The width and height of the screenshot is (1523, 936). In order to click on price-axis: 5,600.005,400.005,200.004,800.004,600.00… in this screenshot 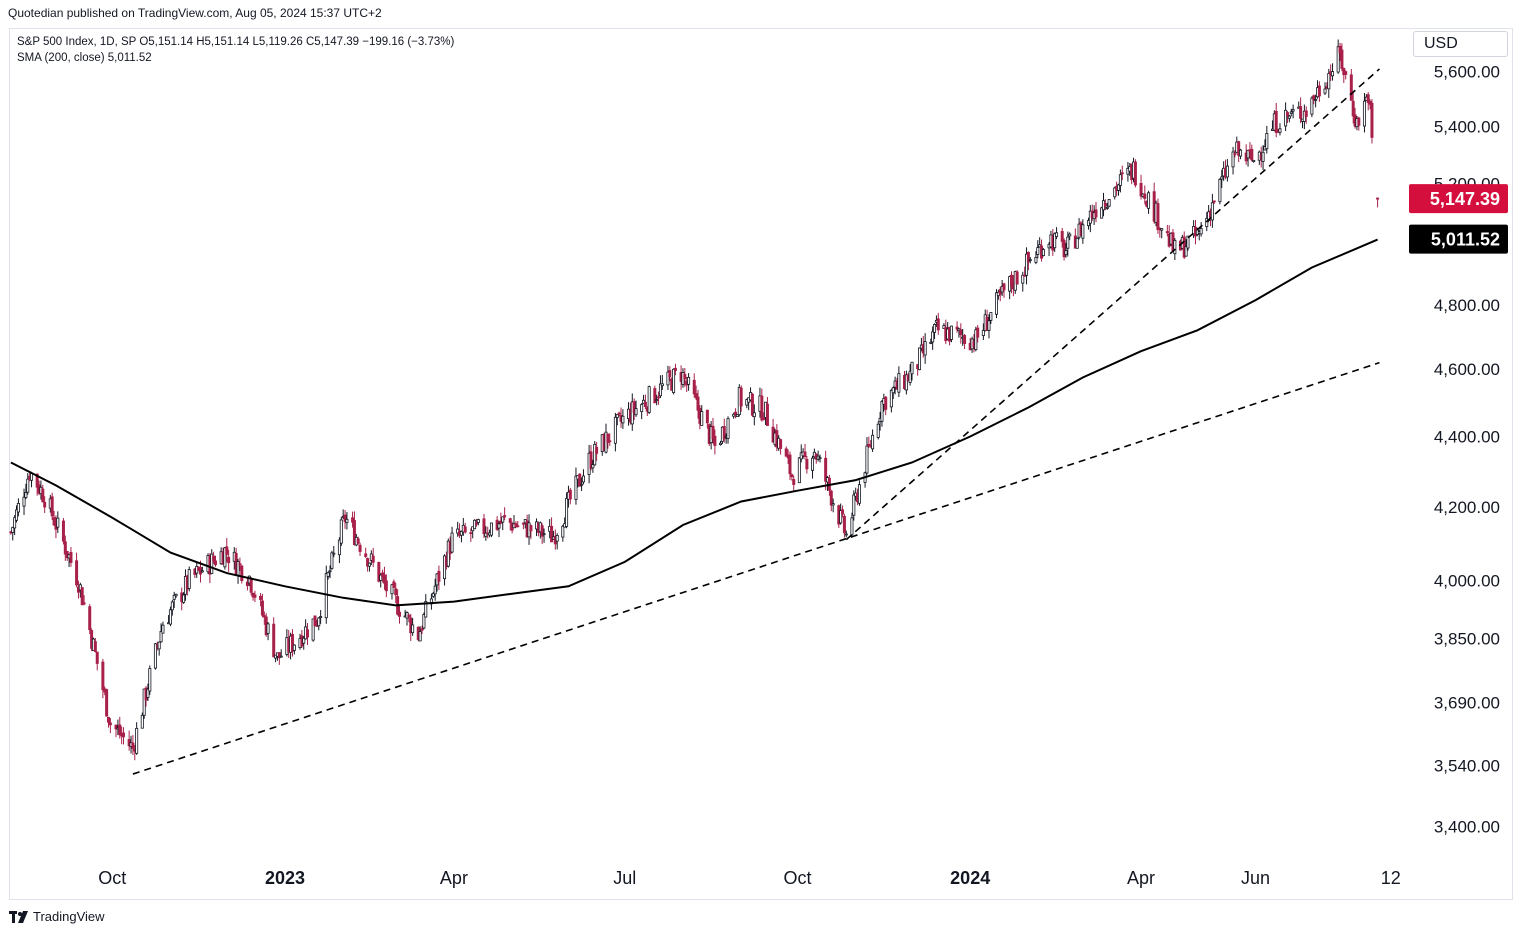, I will do `click(1467, 450)`.